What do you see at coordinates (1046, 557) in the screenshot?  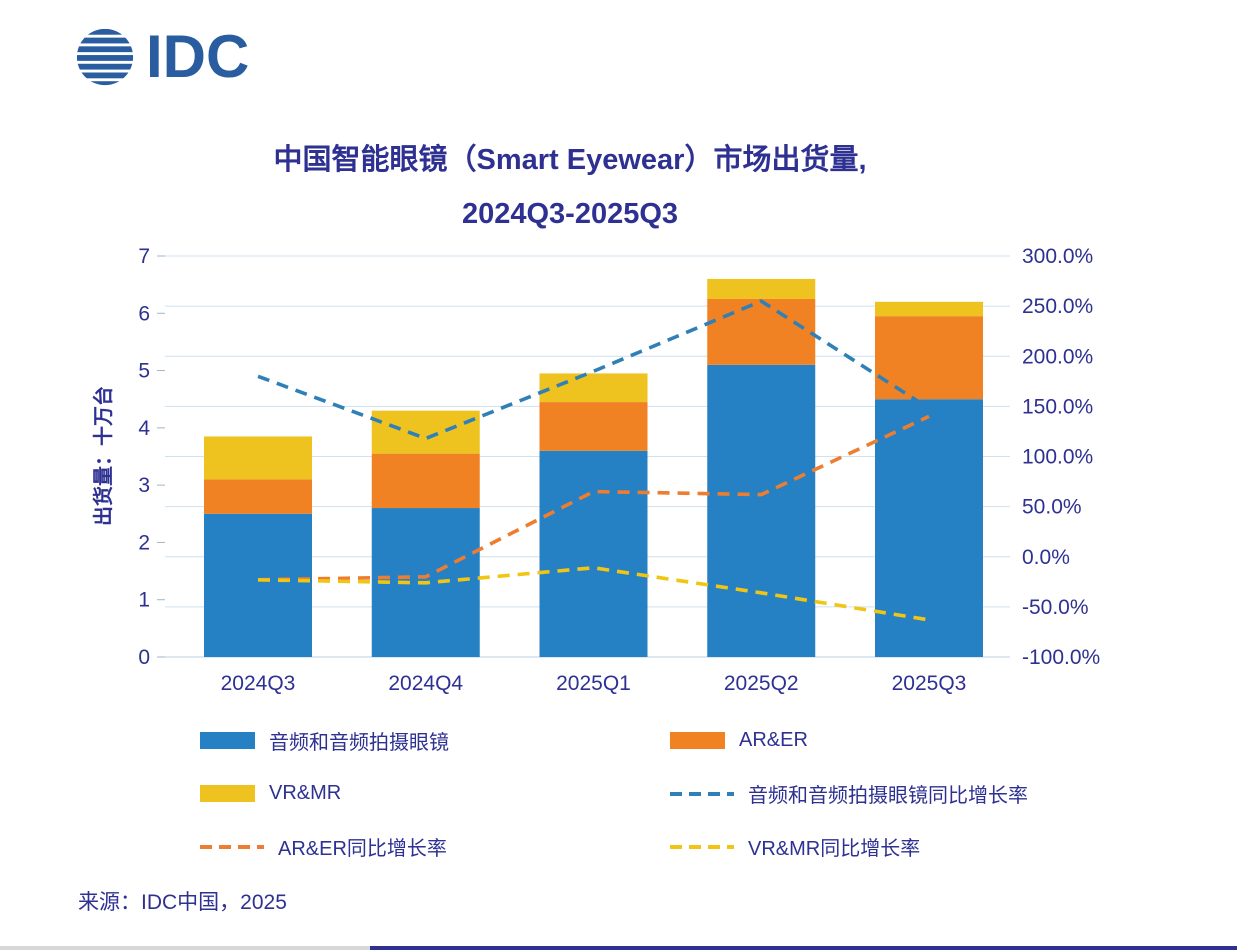 I see `svg-text: 0.0%` at bounding box center [1046, 557].